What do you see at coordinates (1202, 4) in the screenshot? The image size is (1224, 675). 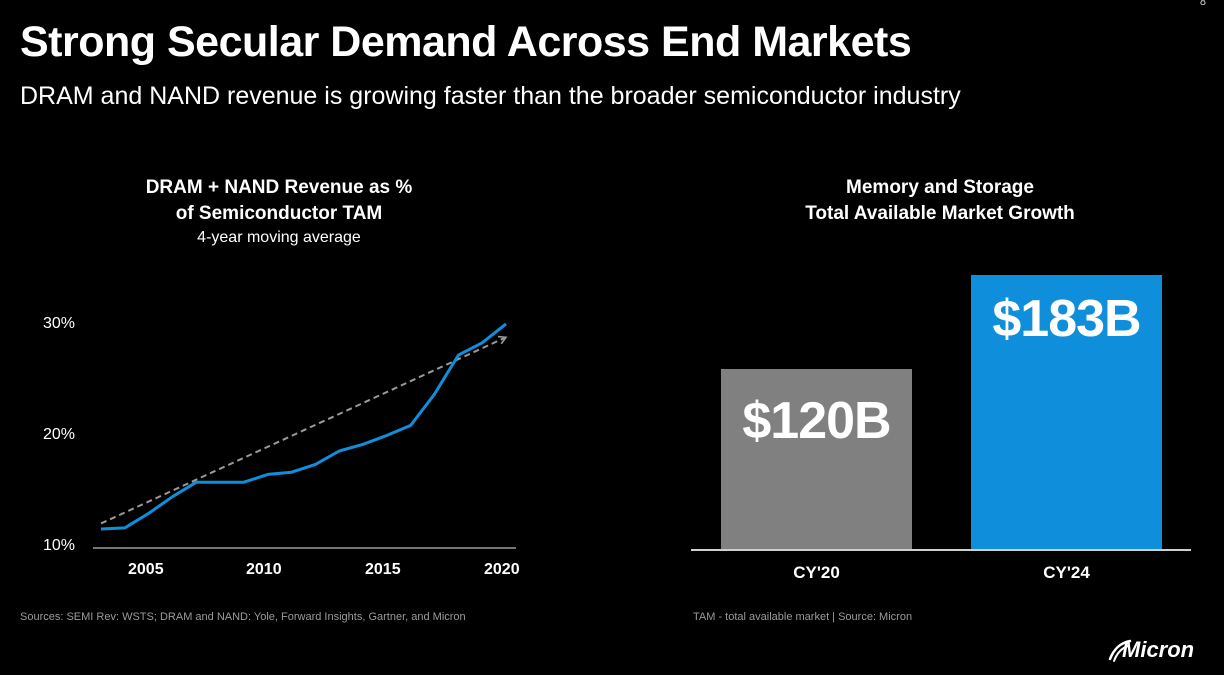 I see `page-number: 8` at bounding box center [1202, 4].